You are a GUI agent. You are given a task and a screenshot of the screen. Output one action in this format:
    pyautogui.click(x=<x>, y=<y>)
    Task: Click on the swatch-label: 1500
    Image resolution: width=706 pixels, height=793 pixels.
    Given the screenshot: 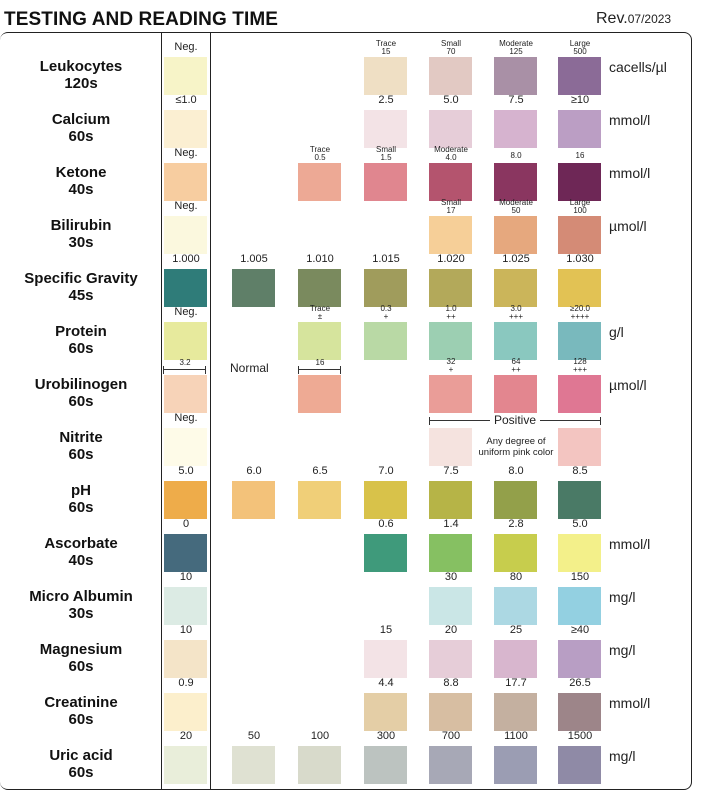 What is the action you would take?
    pyautogui.click(x=580, y=736)
    